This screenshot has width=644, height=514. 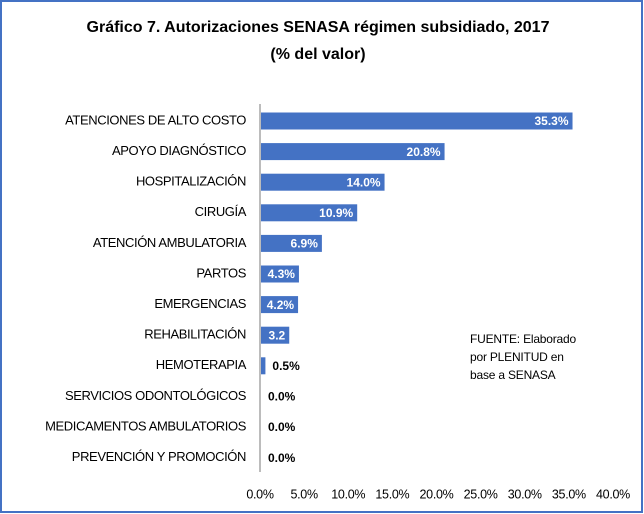 I want to click on value-label: 4.2%, so click(x=281, y=305).